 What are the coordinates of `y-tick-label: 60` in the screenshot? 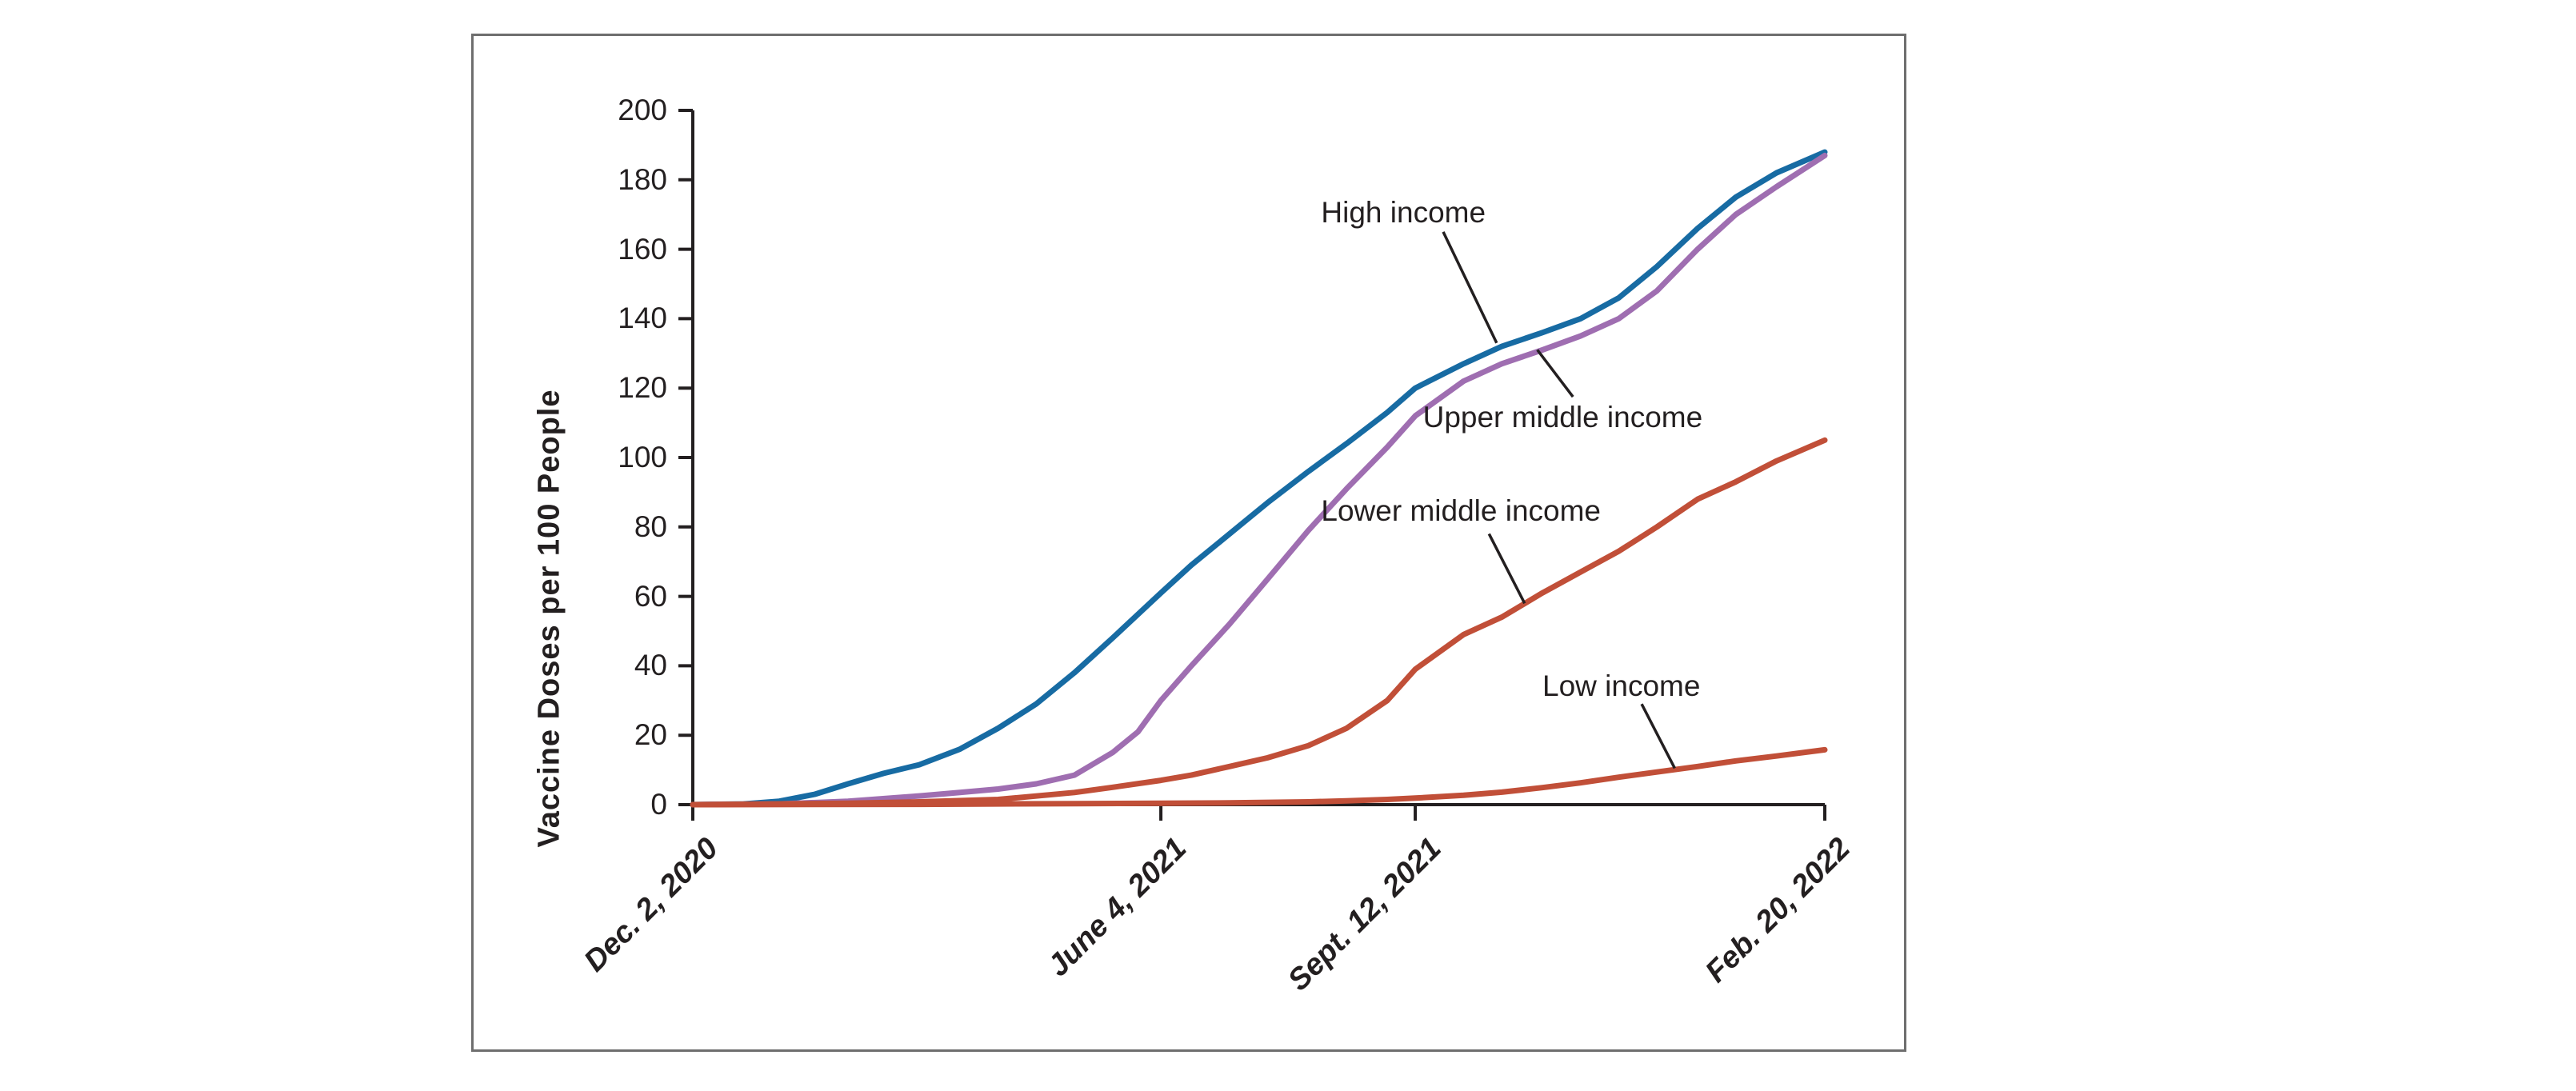 It's located at (650, 596).